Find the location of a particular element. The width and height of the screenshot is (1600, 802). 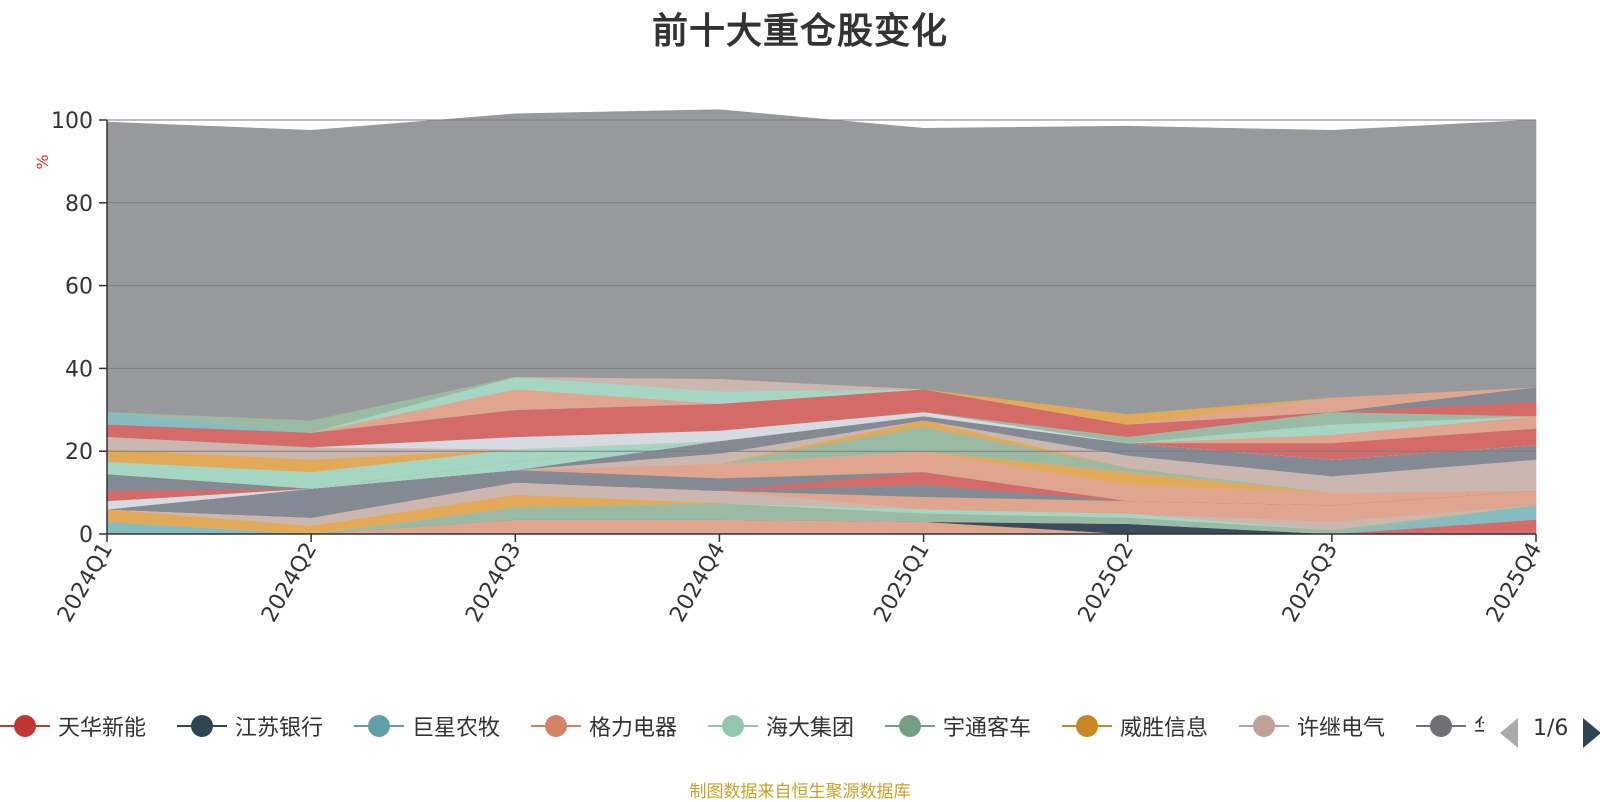

legend-label: 海大集团 is located at coordinates (810, 728).